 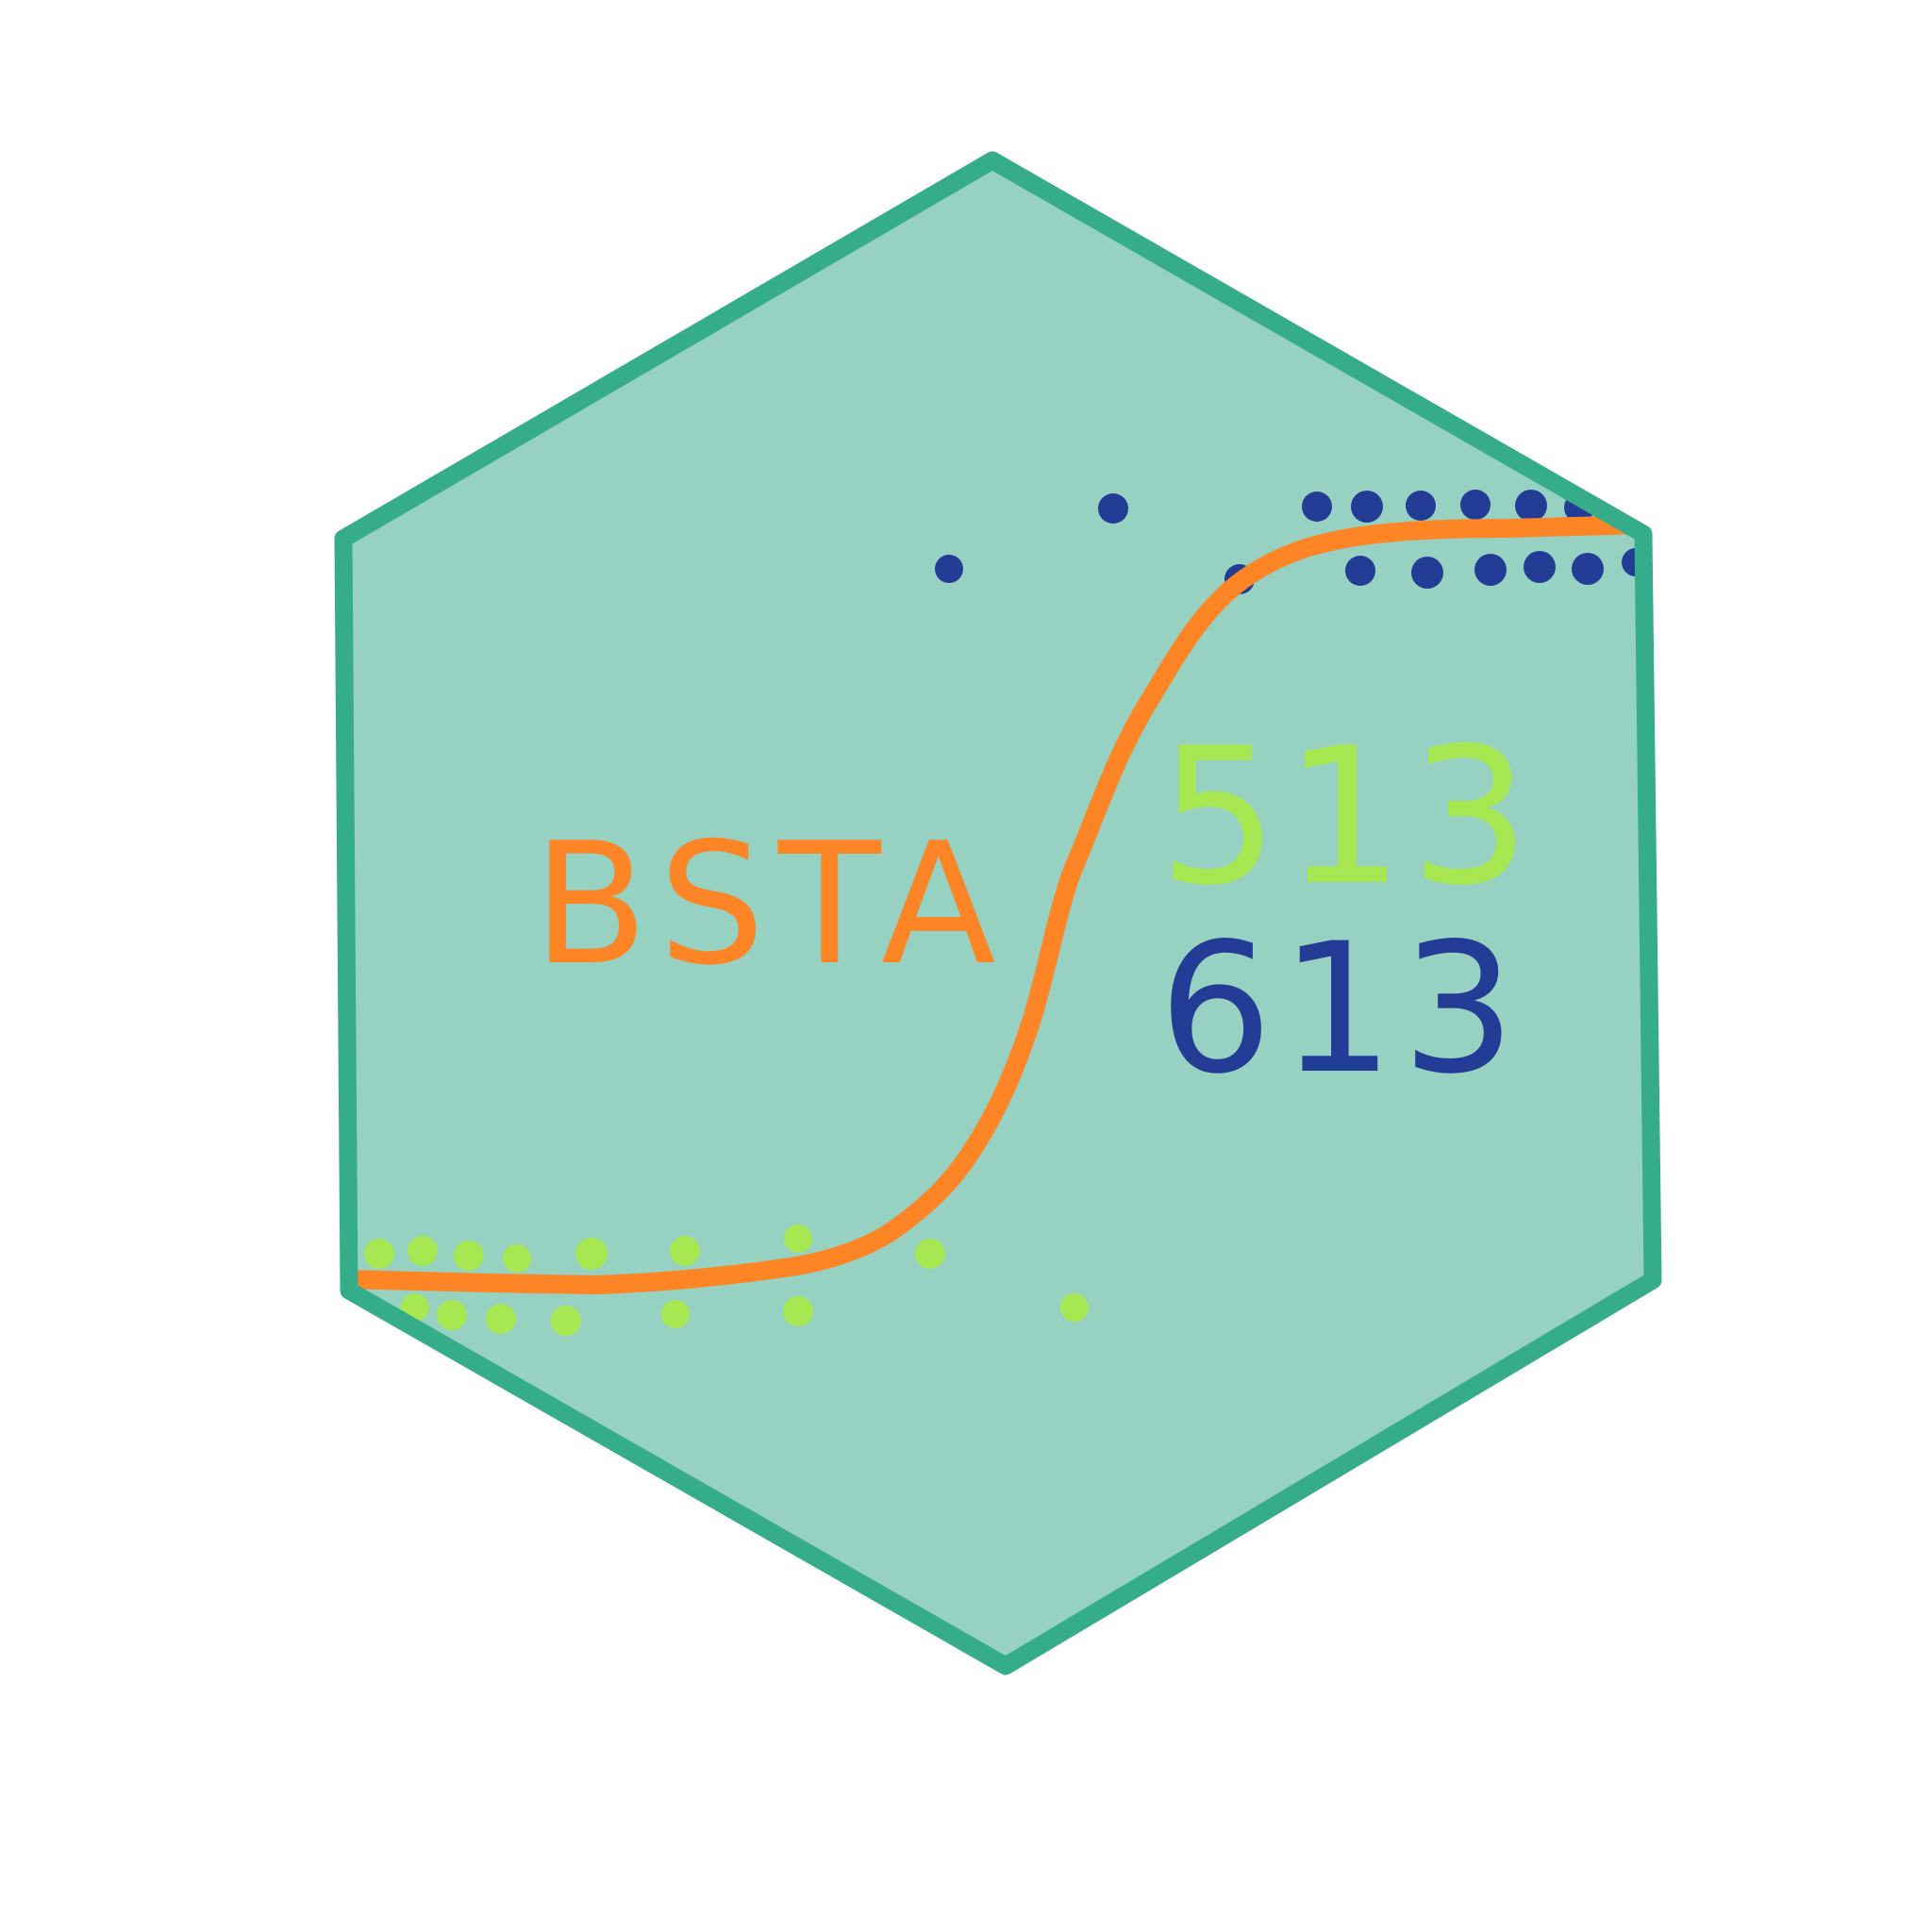 I want to click on course-number-613: 613, so click(x=1341, y=1009).